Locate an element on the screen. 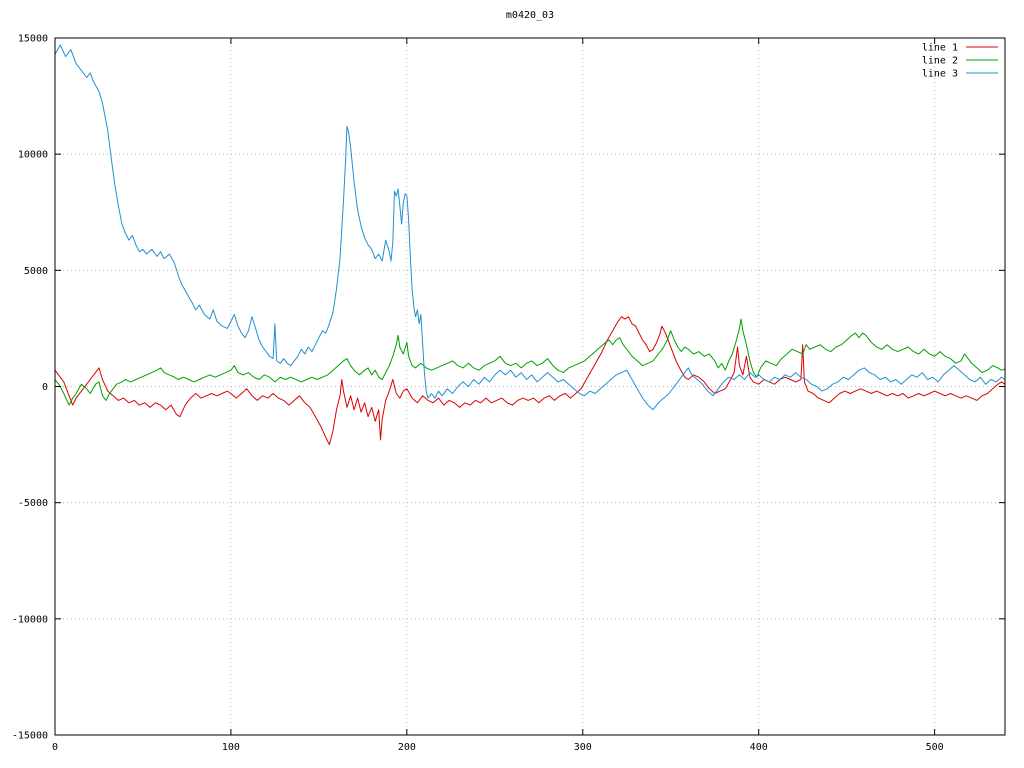 Image resolution: width=1024 pixels, height=768 pixels. legend-label-line-2: line 2 is located at coordinates (940, 61).